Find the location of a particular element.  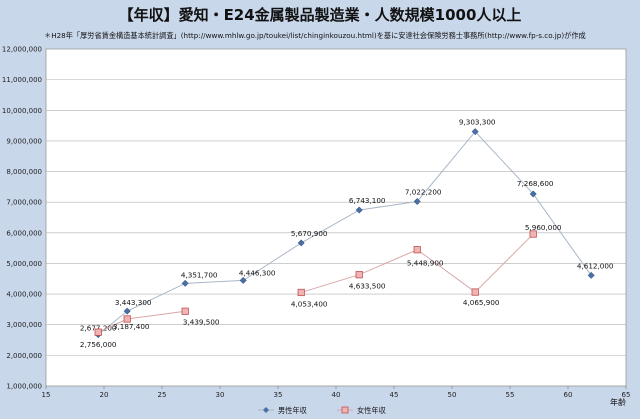

y-tick-label: 1,000,000 is located at coordinates (24, 387).